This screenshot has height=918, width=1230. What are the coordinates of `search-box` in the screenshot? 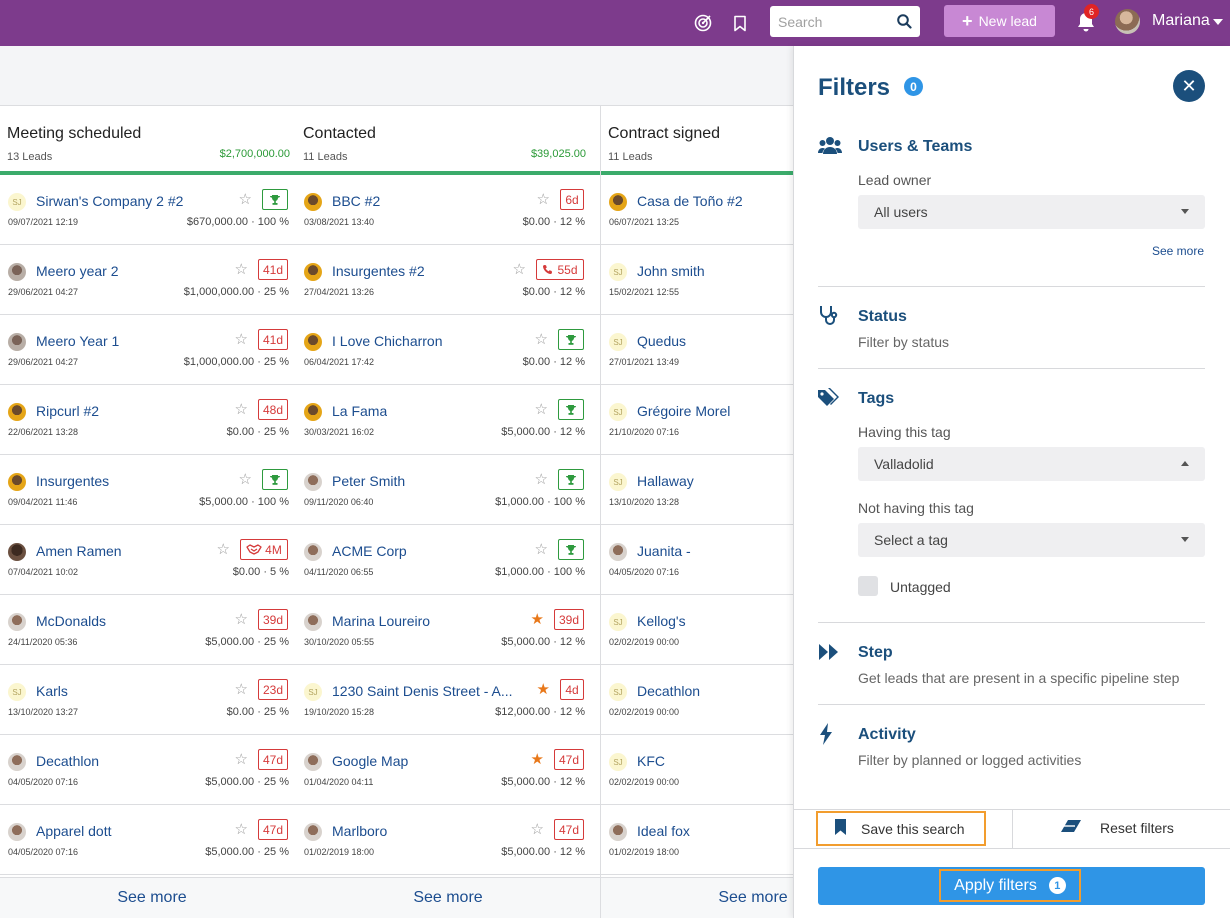 It's located at (845, 21).